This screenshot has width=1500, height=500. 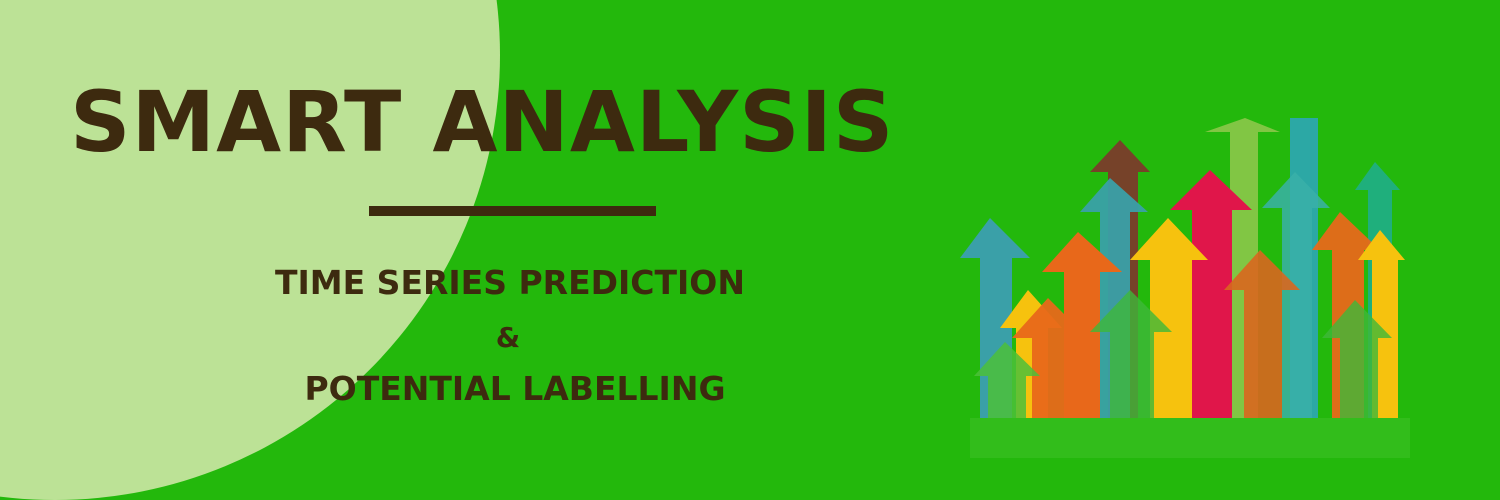 What do you see at coordinates (1007, 380) in the screenshot?
I see `arrow-green-front-left` at bounding box center [1007, 380].